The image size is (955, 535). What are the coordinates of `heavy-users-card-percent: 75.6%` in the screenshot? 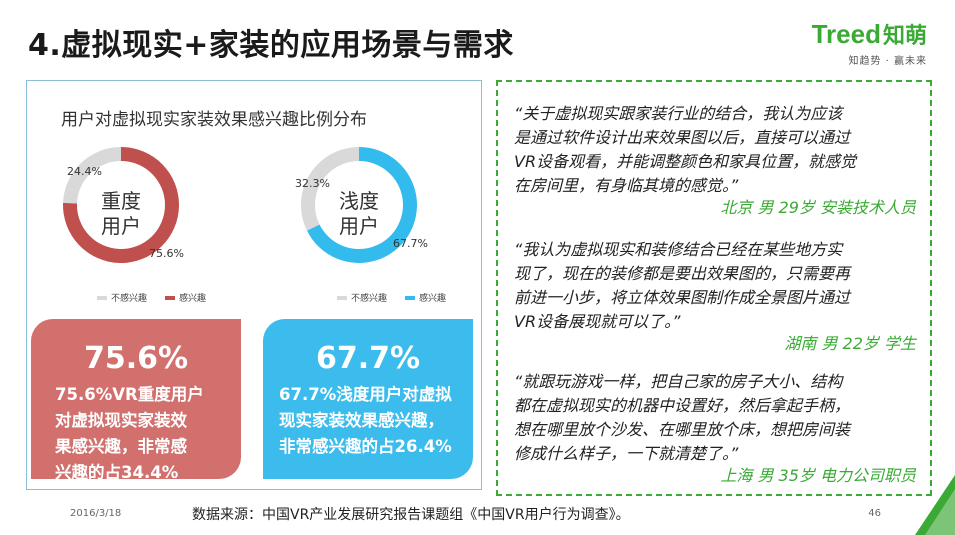 It's located at (136, 358).